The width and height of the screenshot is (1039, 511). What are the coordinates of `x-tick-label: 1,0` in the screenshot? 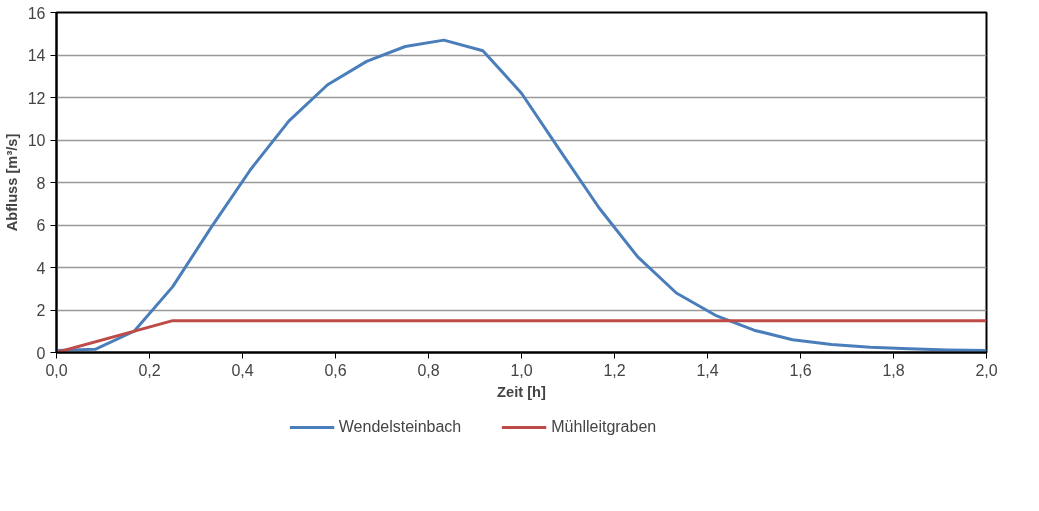 It's located at (521, 370).